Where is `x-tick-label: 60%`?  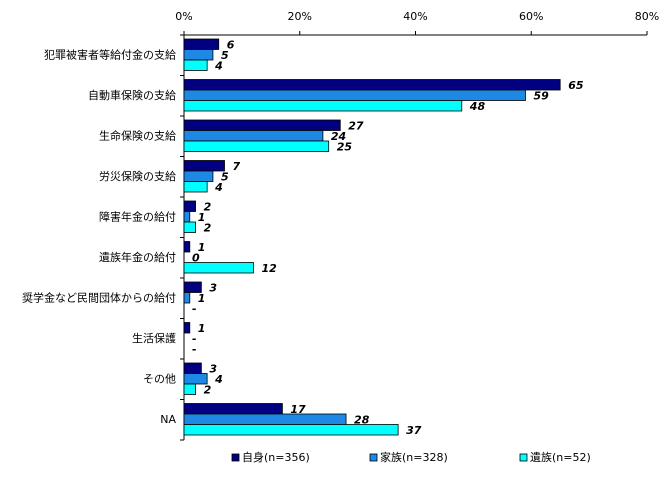 x-tick-label: 60% is located at coordinates (531, 16).